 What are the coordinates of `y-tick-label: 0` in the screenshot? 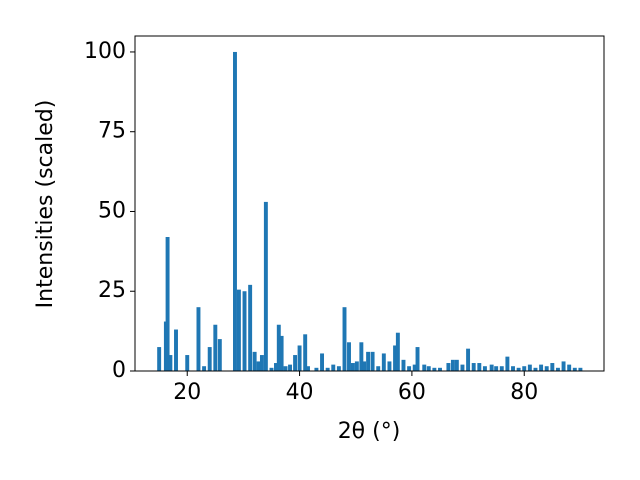 It's located at (119, 370).